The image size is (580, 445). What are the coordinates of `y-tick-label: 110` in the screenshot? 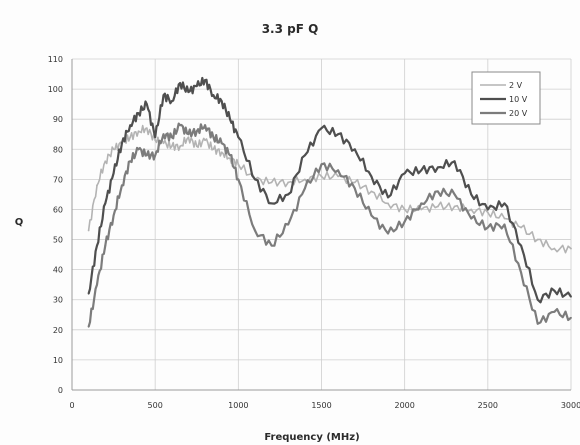 It's located at (55, 59).